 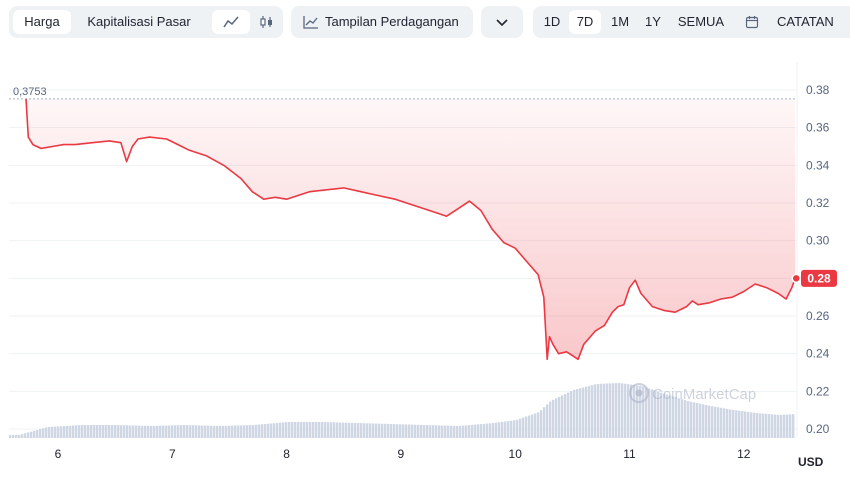 What do you see at coordinates (42, 22) in the screenshot?
I see `tab-price: Harga` at bounding box center [42, 22].